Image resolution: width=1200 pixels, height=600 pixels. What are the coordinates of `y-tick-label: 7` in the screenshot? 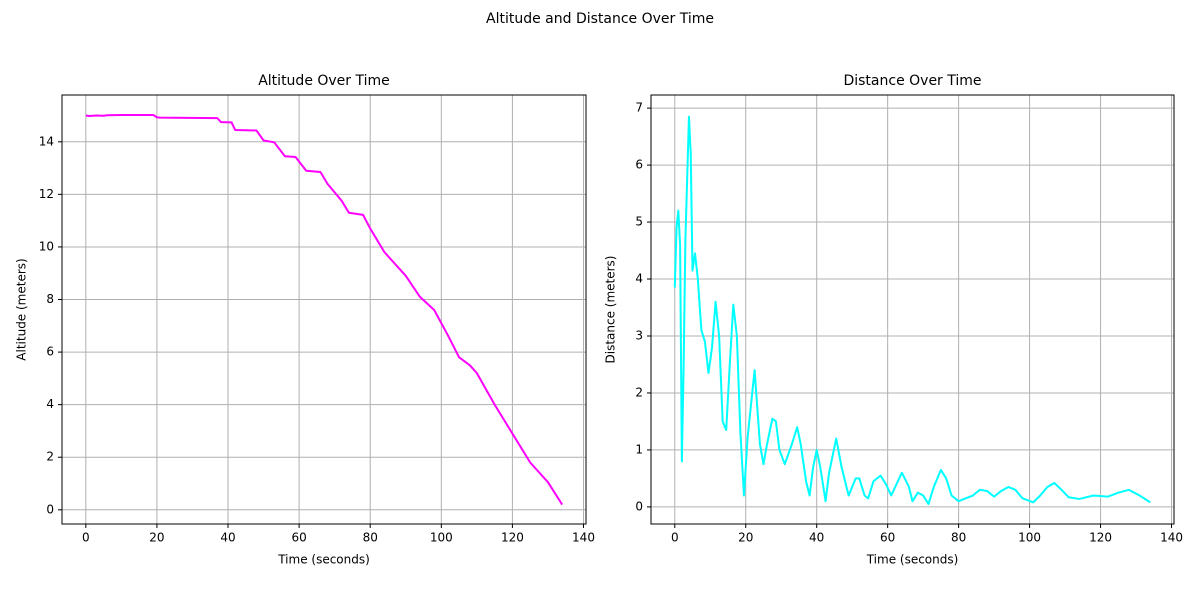 It's located at (639, 108).